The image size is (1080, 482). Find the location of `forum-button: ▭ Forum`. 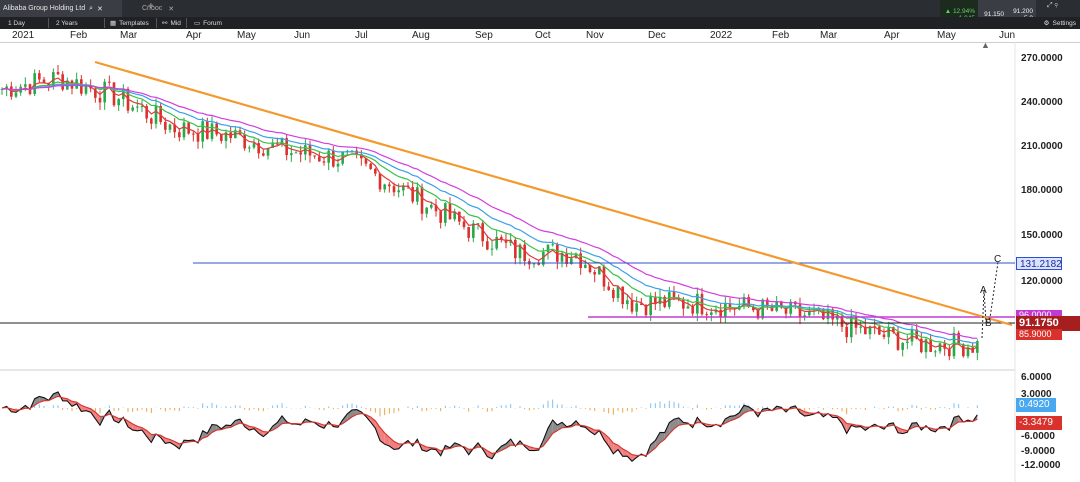

forum-button: ▭ Forum is located at coordinates (208, 23).